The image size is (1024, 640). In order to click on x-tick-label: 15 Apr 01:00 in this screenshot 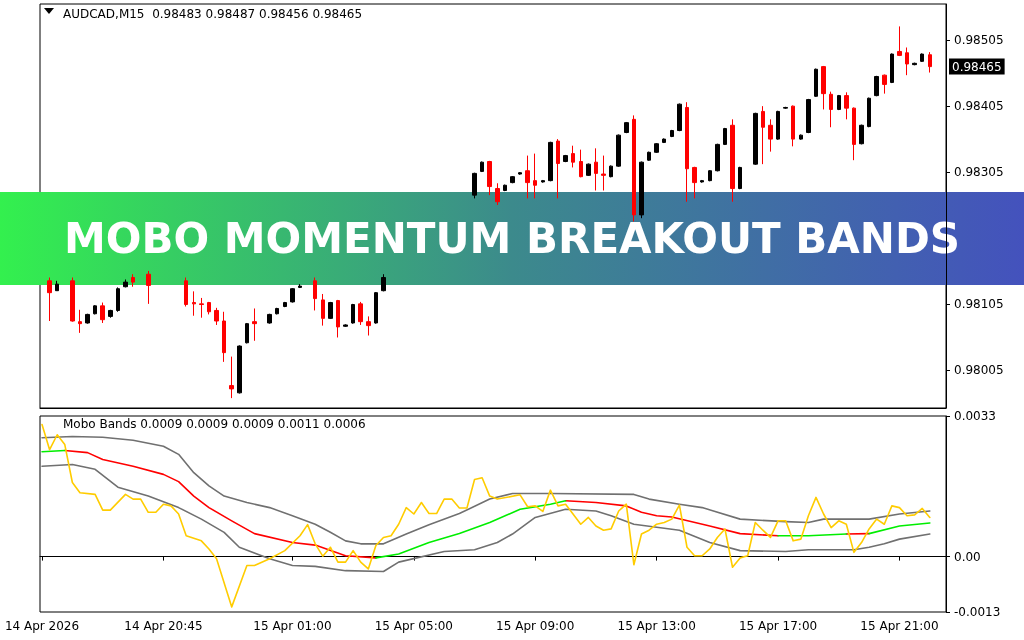, I will do `click(292, 626)`.